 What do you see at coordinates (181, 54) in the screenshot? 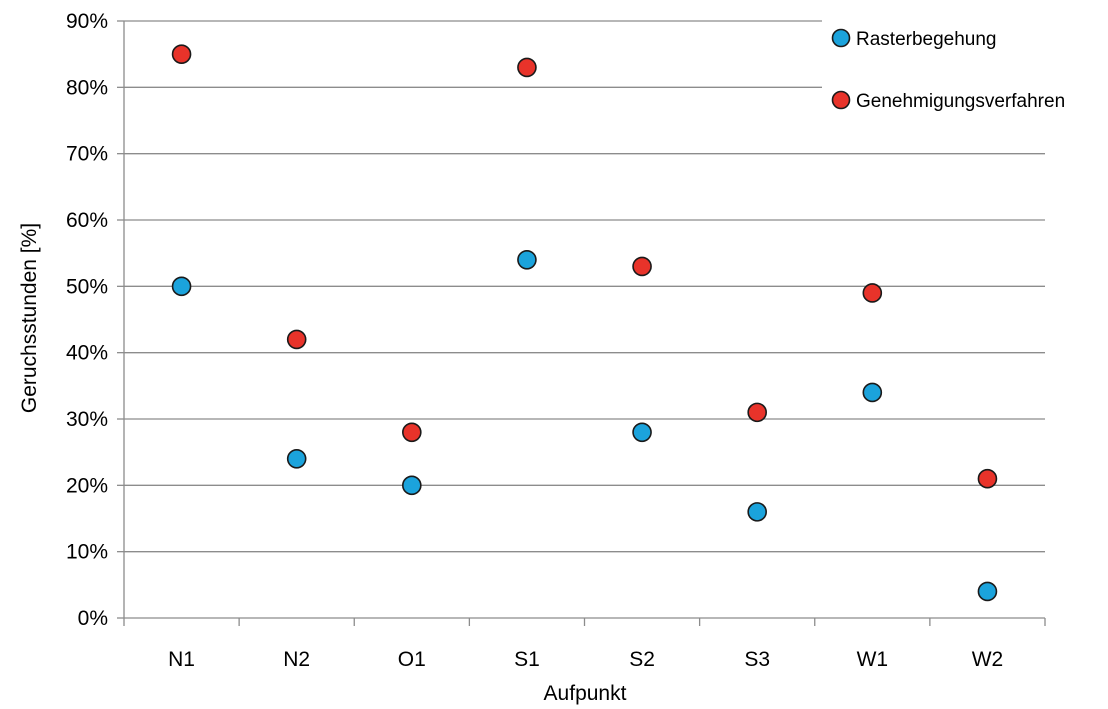
I see `point-genehmigungsverfahren-n1` at bounding box center [181, 54].